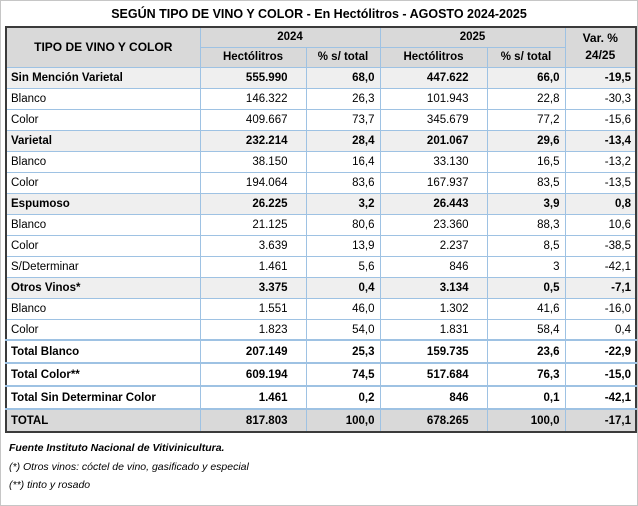 The width and height of the screenshot is (638, 506). I want to click on table-row: Total Color** 609.194 74,5 517.684 76,3 -15,0, so click(321, 374).